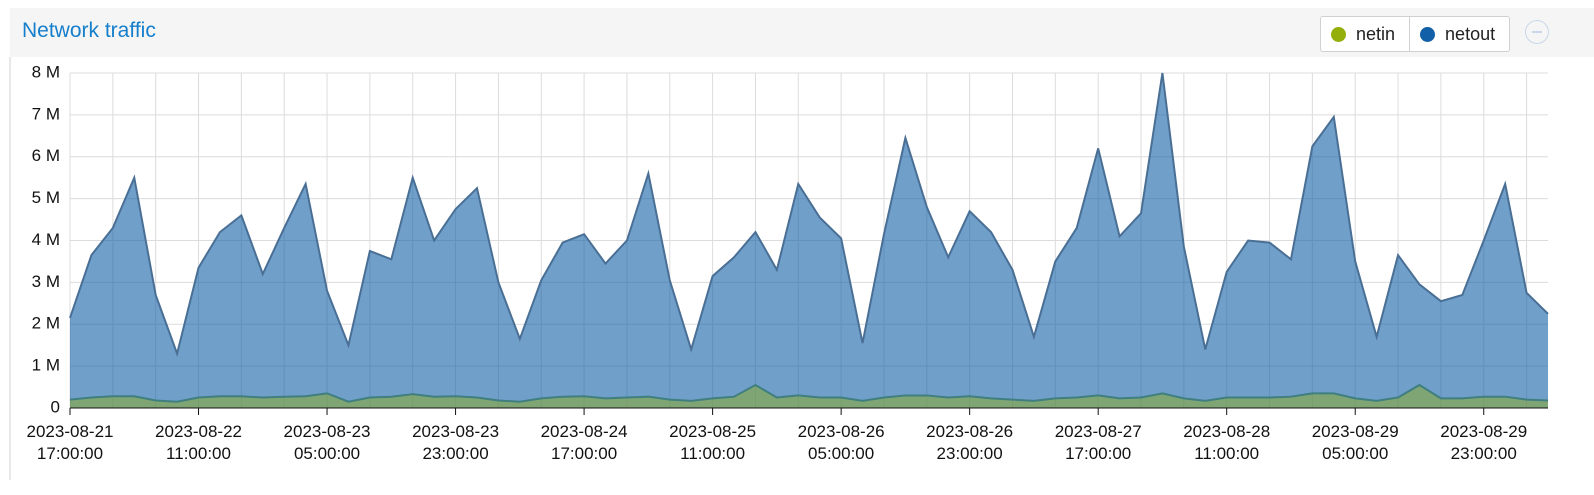  Describe the element at coordinates (46, 197) in the screenshot. I see `y-tick-label: 5 M` at that location.